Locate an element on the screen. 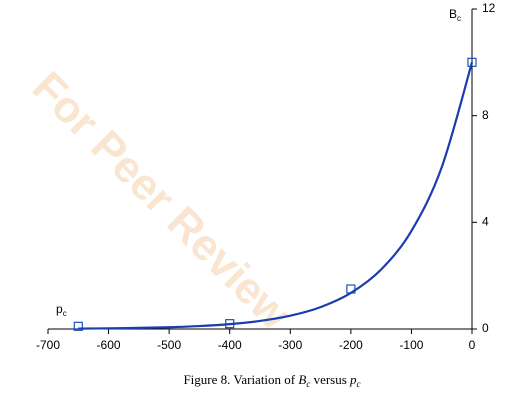 The width and height of the screenshot is (513, 398). caption-text: B is located at coordinates (302, 379).